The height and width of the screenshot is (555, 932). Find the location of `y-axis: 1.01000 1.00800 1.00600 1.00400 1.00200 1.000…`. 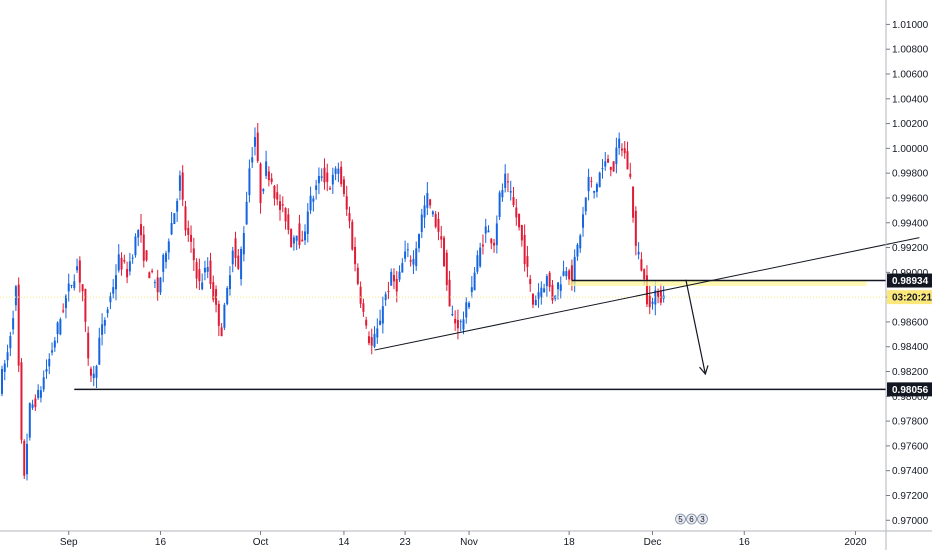

y-axis: 1.01000 1.00800 1.00600 1.00400 1.00200 1.000… is located at coordinates (908, 275).